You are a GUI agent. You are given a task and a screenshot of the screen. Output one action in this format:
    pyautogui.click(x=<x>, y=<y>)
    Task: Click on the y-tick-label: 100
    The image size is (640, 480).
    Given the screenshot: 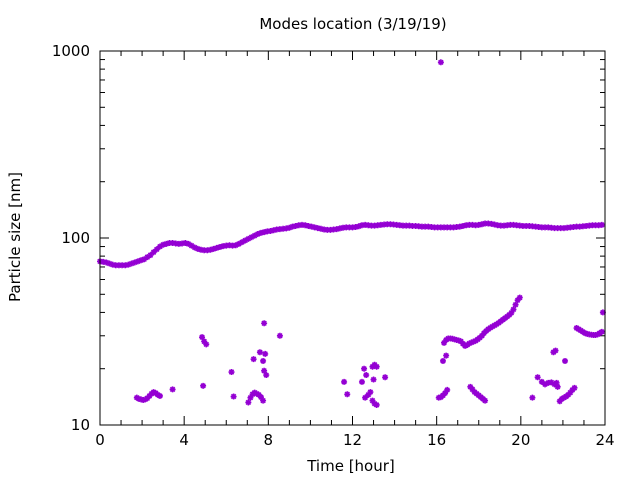 What is the action you would take?
    pyautogui.click(x=75, y=238)
    